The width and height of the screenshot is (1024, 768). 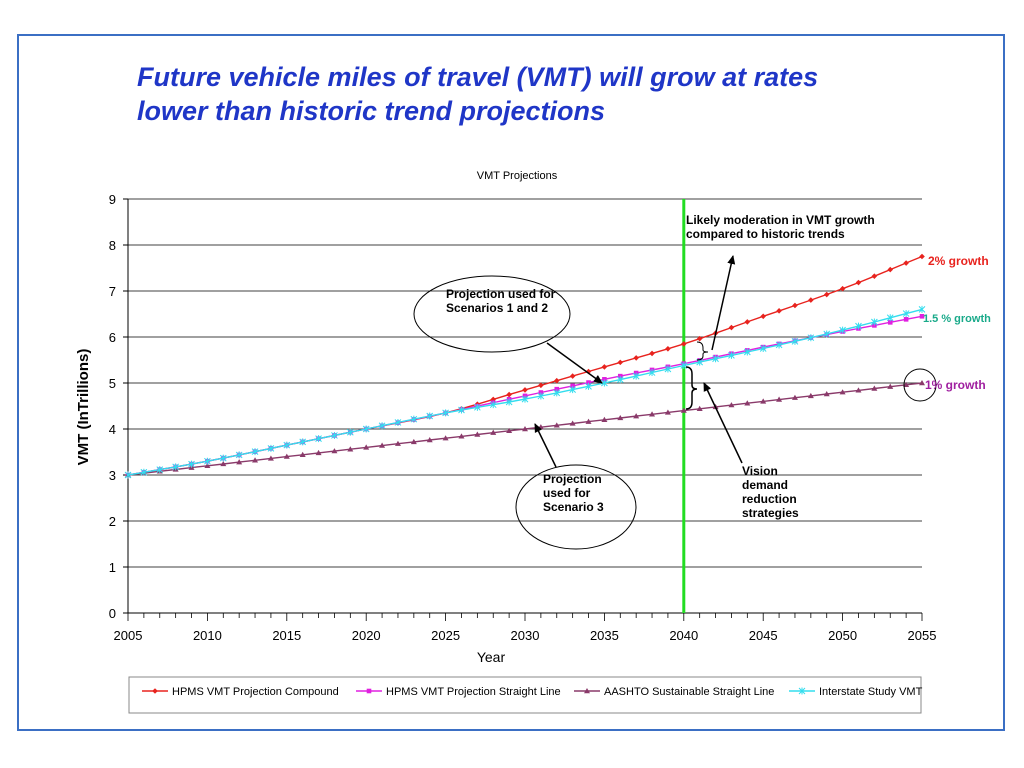 What do you see at coordinates (255, 692) in the screenshot?
I see `legend-label-1: HPMS VMT Projection Compound` at bounding box center [255, 692].